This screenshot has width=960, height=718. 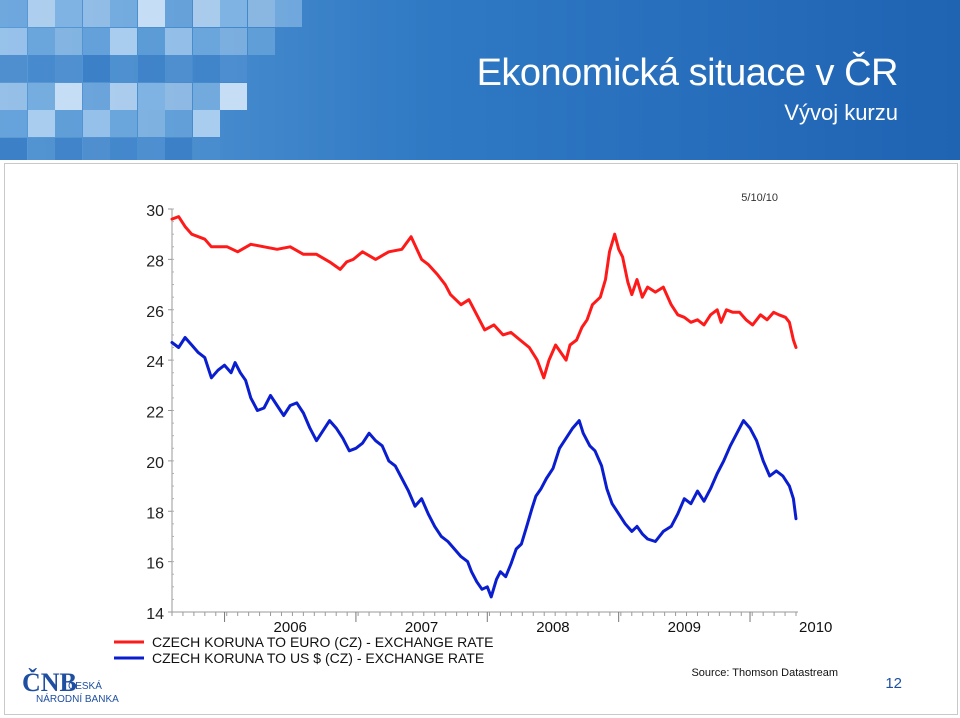 I want to click on y-tick-label: 30, so click(x=155, y=211).